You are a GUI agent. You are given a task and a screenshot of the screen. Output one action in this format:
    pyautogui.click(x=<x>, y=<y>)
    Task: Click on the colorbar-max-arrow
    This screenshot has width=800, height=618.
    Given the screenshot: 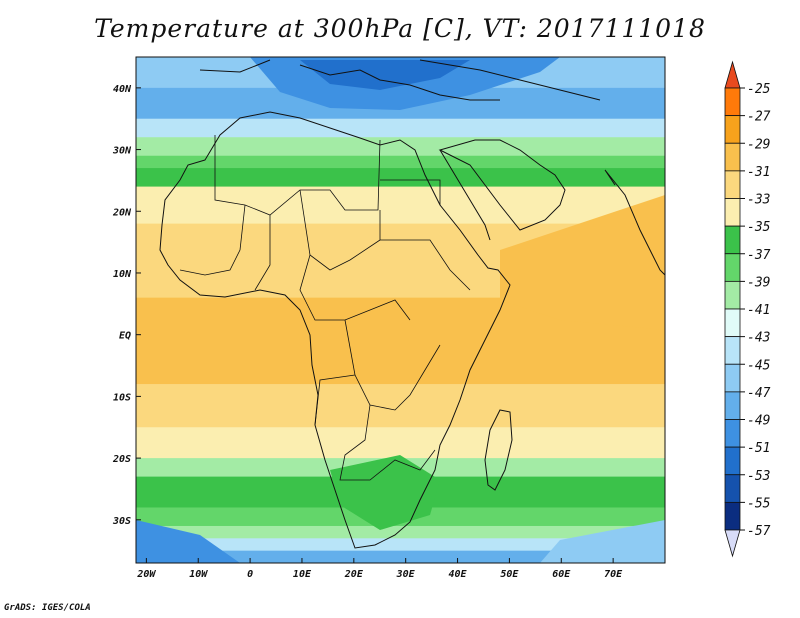 What is the action you would take?
    pyautogui.click(x=732, y=74)
    